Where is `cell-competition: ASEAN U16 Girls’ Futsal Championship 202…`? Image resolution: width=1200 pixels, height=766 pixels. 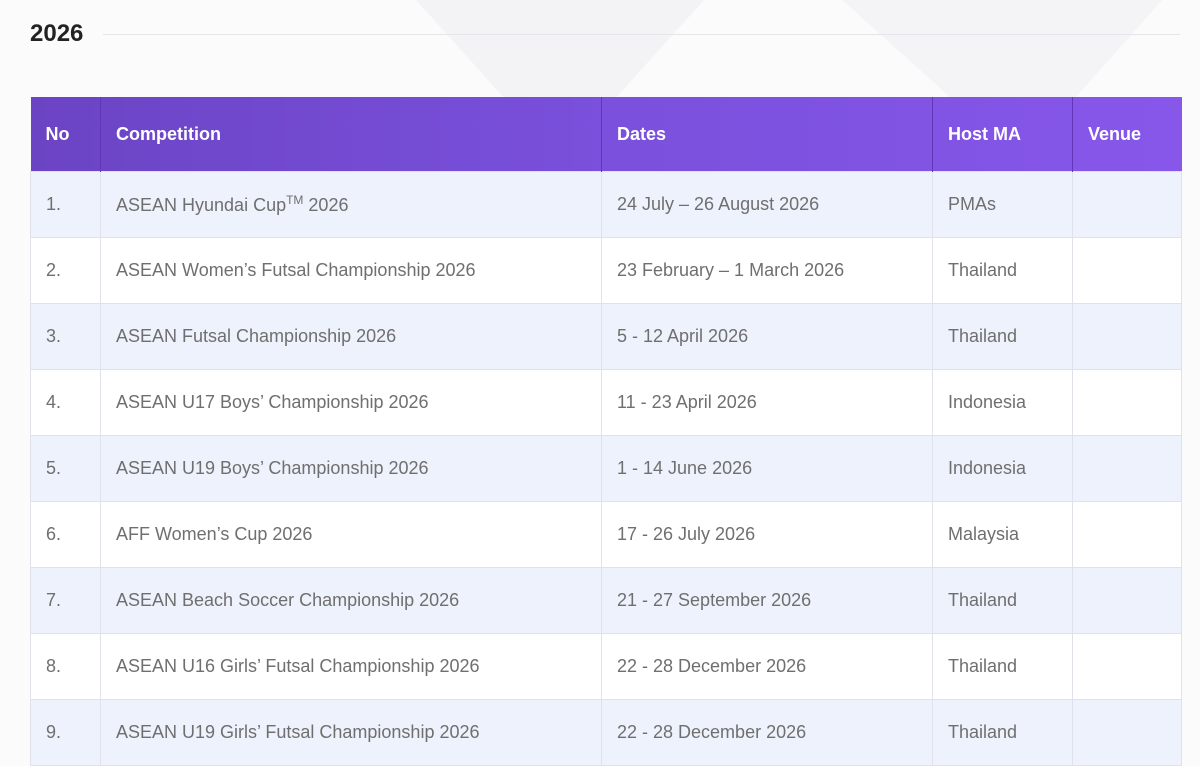 cell-competition: ASEAN U16 Girls’ Futsal Championship 202… is located at coordinates (351, 666).